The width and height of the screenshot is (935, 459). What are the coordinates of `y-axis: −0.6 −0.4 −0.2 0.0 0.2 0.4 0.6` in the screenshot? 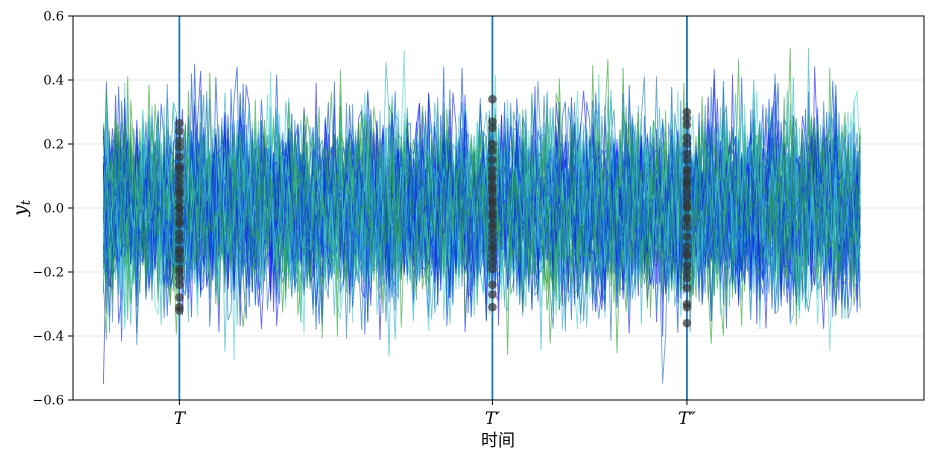 It's located at (52, 209).